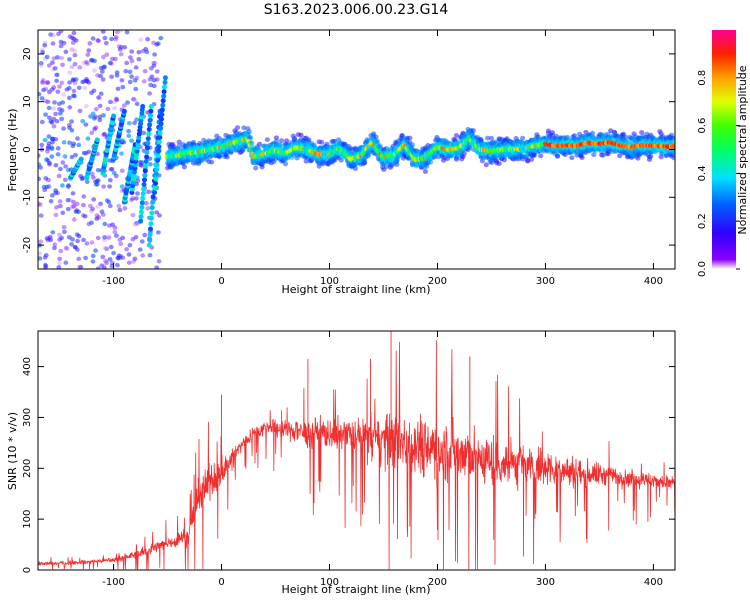 This screenshot has width=750, height=600. Describe the element at coordinates (221, 582) in the screenshot. I see `snr-x-tick-label: 0` at that location.